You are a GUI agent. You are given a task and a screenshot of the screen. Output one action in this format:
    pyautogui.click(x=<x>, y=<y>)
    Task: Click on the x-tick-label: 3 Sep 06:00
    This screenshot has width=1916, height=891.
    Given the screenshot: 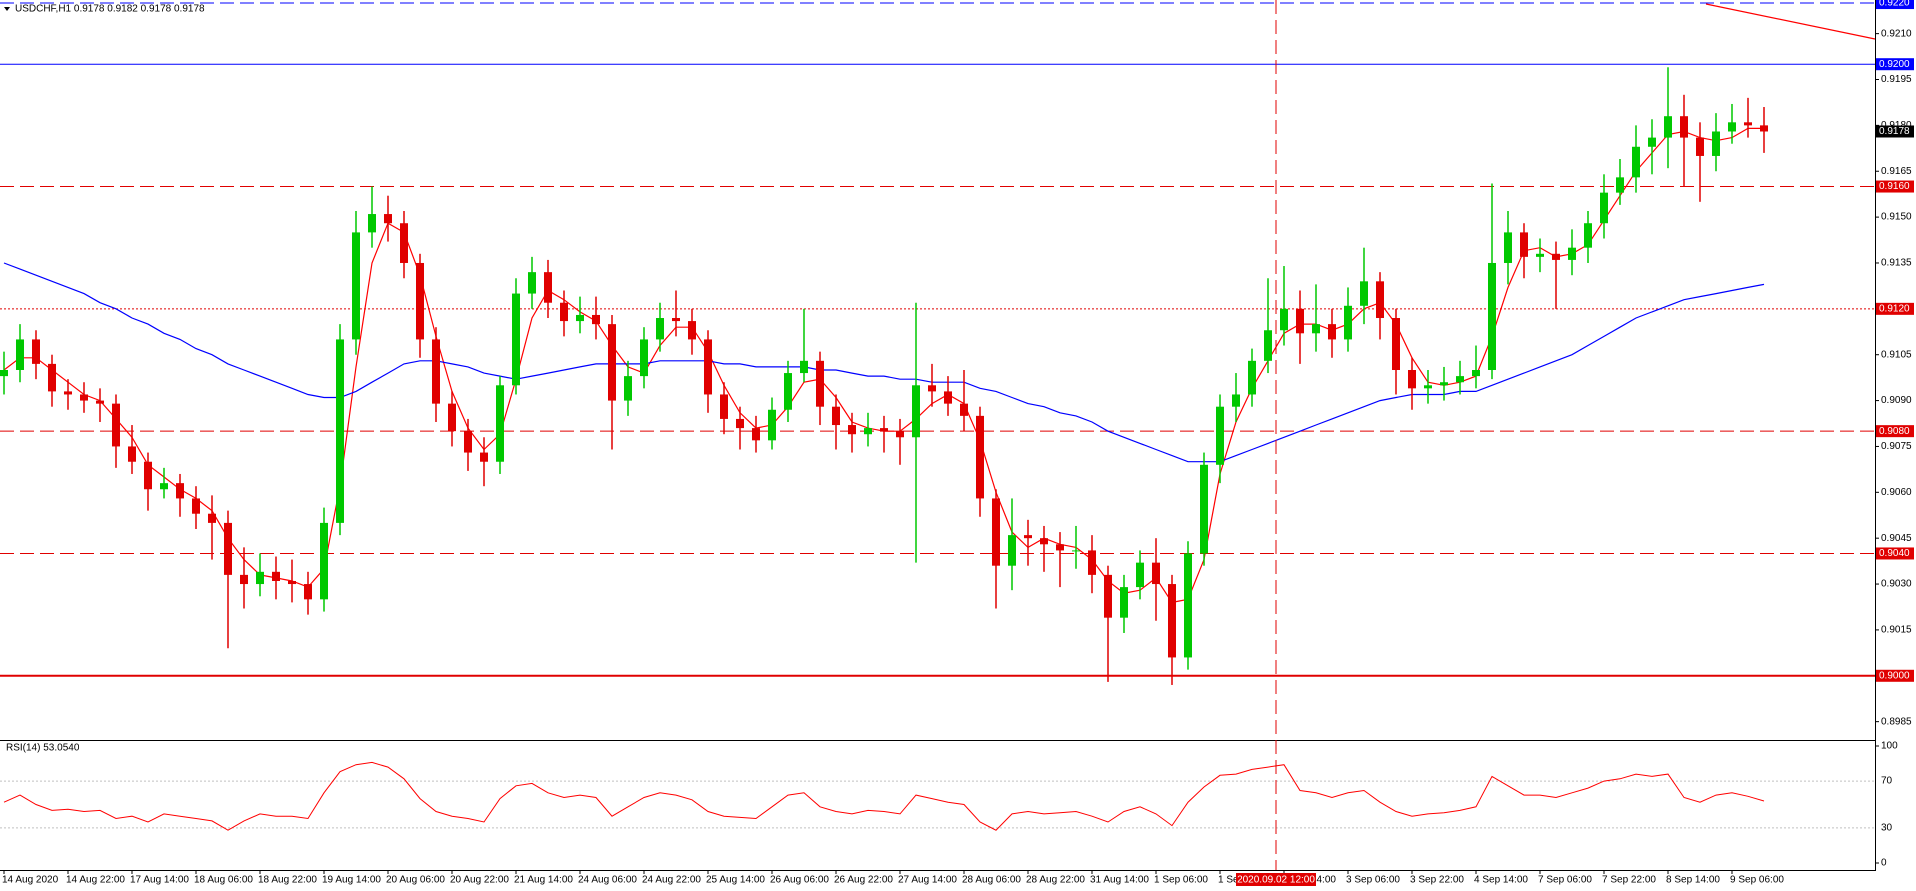 What is the action you would take?
    pyautogui.click(x=1373, y=880)
    